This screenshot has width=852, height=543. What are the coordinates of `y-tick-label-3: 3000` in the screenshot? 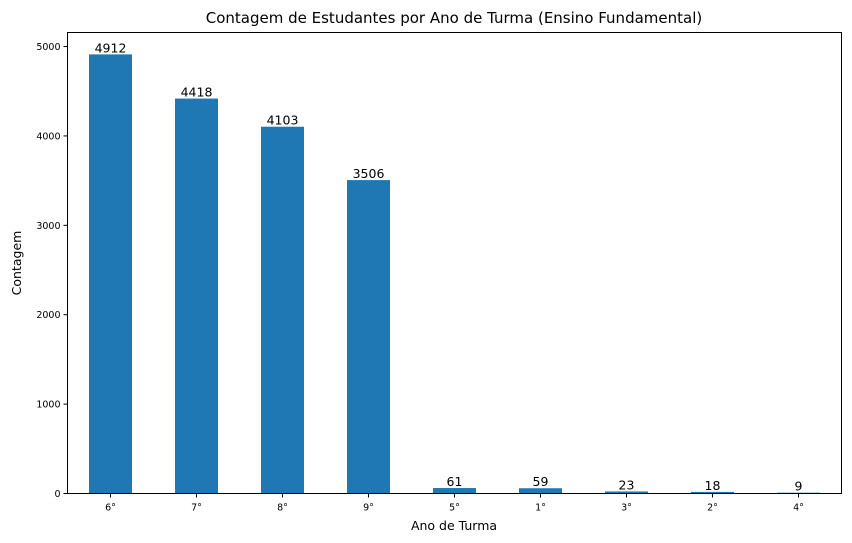 It's located at (48, 226).